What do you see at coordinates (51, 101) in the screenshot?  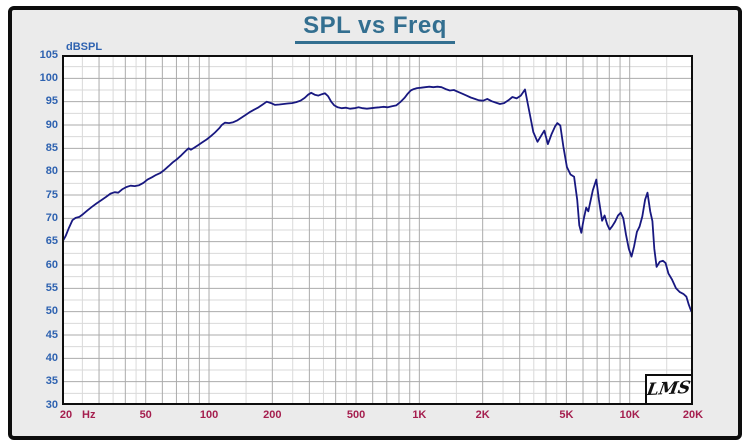 I see `y-tick-label: 95` at bounding box center [51, 101].